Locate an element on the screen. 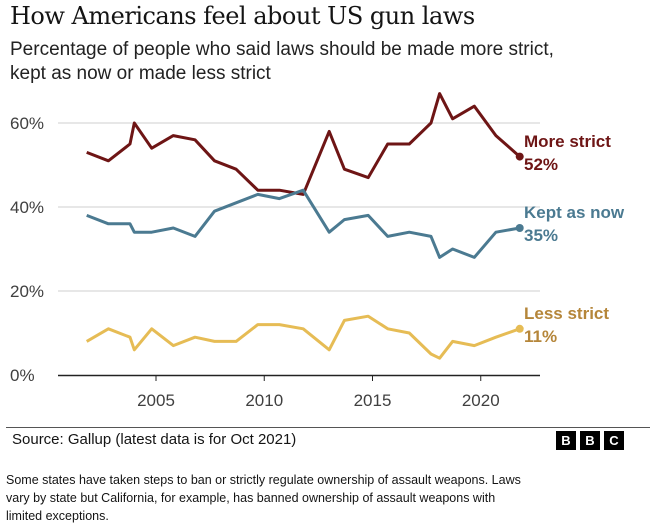  y-axis-labels: 0% 20% 40% 60% is located at coordinates (27, 249).